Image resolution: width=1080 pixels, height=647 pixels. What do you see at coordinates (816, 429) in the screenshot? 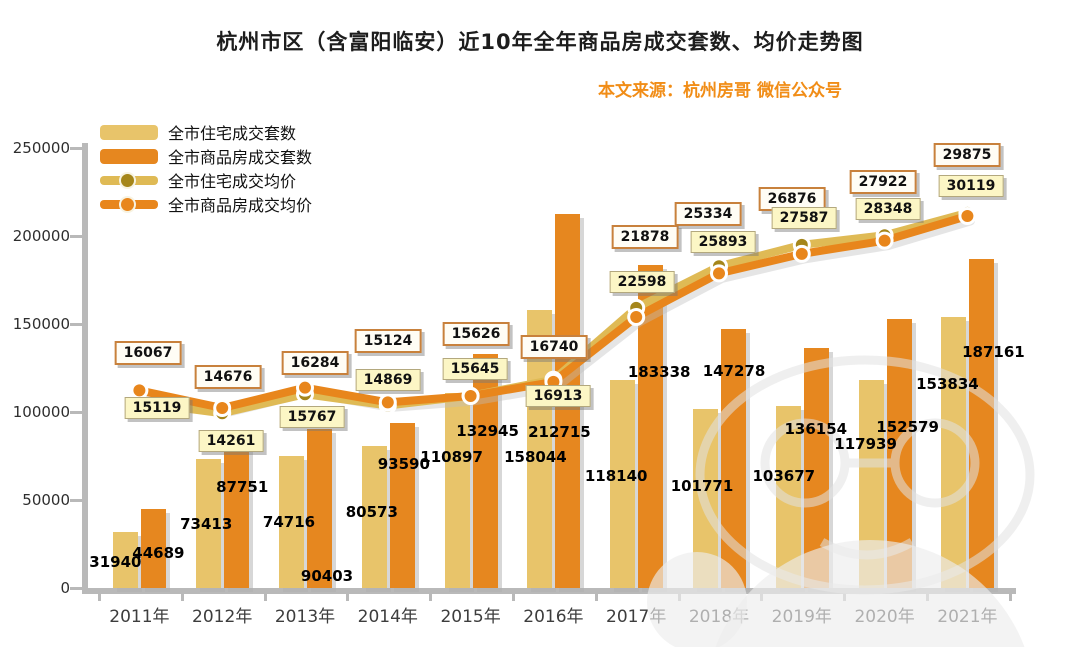
I see `commodity-units-value: 136154` at bounding box center [816, 429].